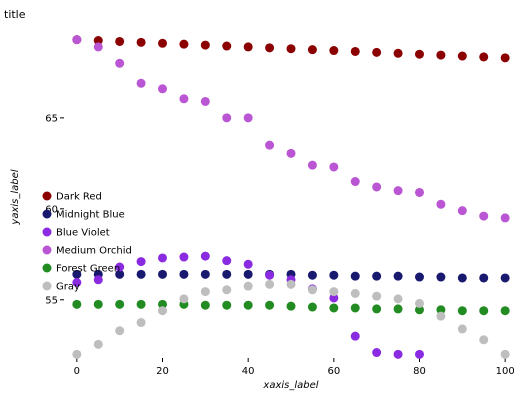 This screenshot has height=400, width=528. Describe the element at coordinates (47, 268) in the screenshot. I see `legend-marker-forest-green` at that location.